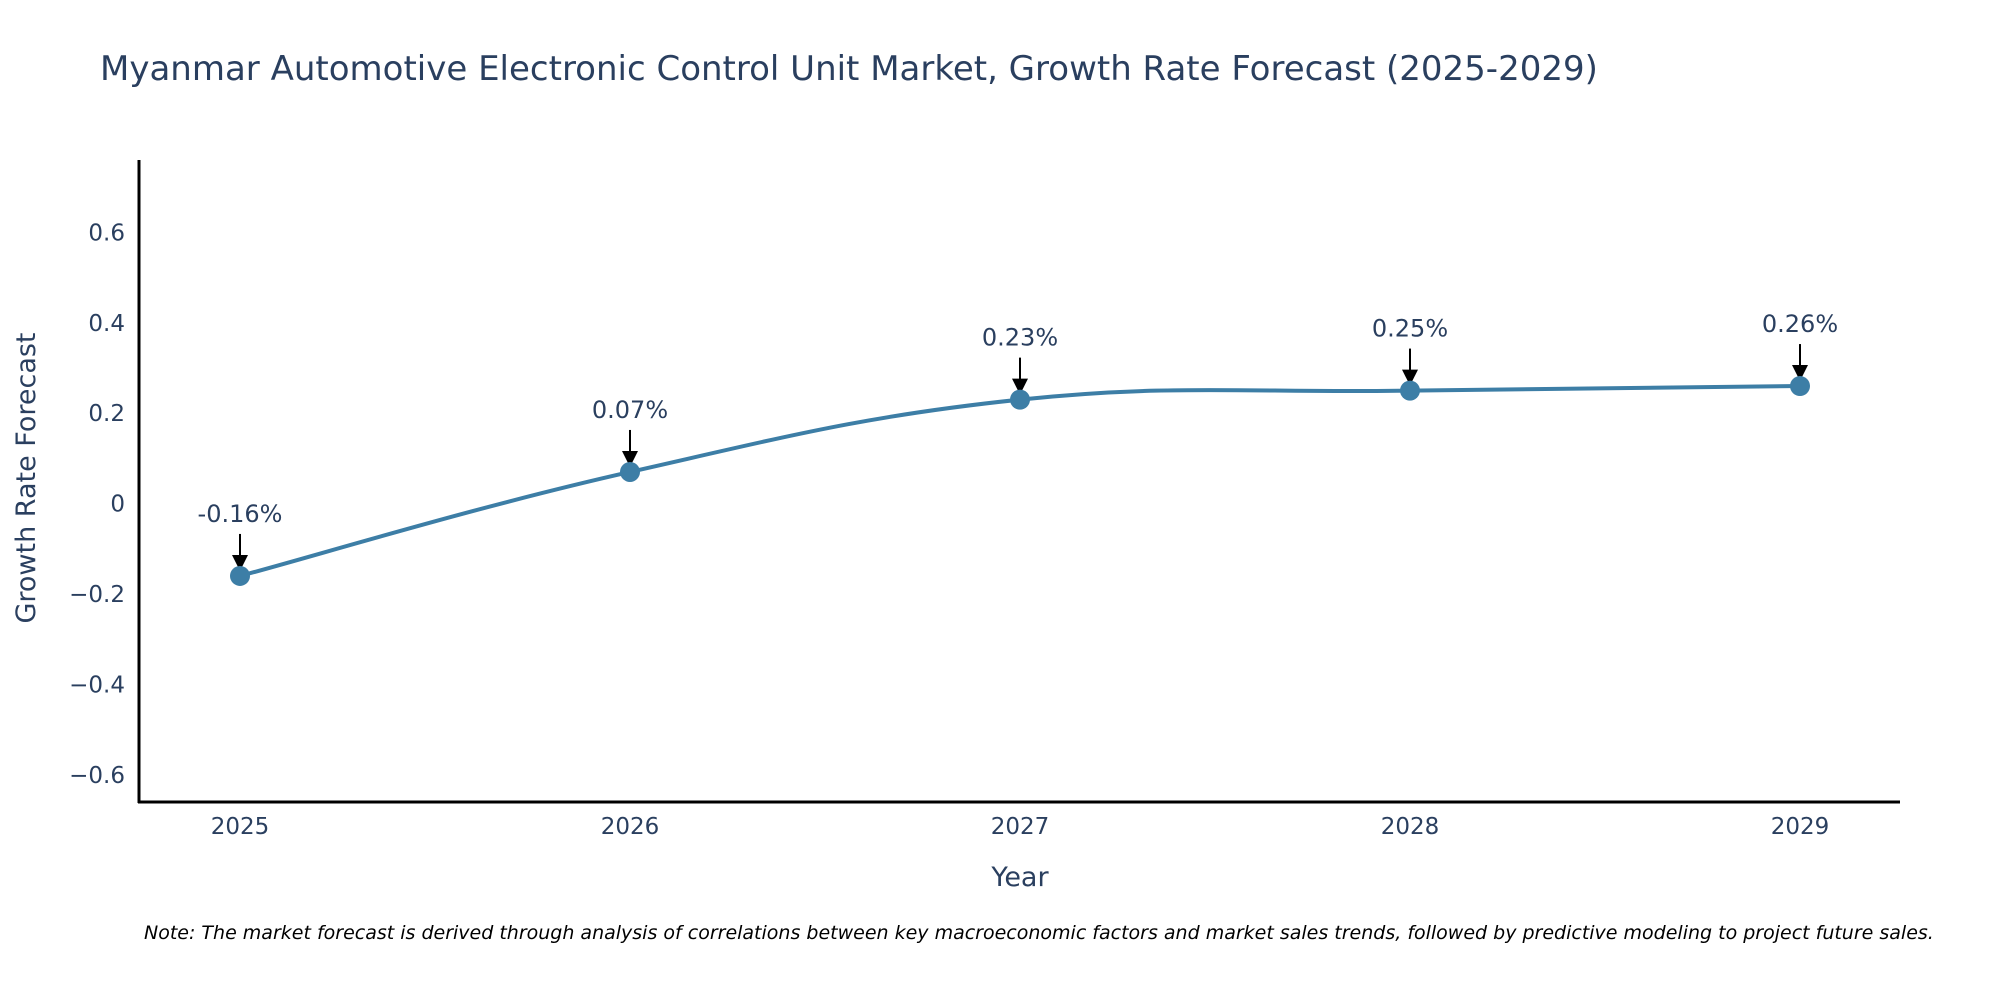 The height and width of the screenshot is (1000, 2000). Describe the element at coordinates (97, 595) in the screenshot. I see `y-tick-label: −0.2` at that location.